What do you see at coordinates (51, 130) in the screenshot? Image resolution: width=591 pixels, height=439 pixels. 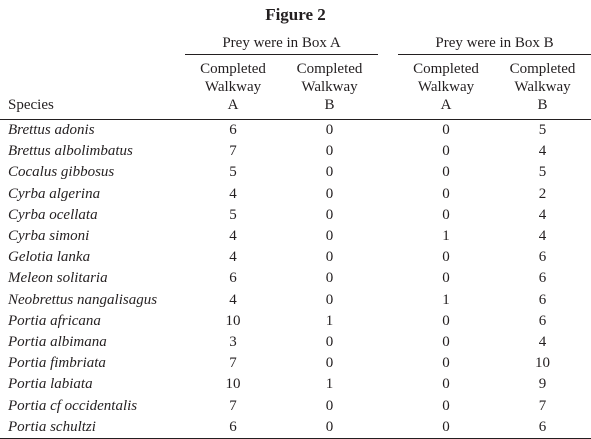 I see `species-cell: Brettus adonis` at bounding box center [51, 130].